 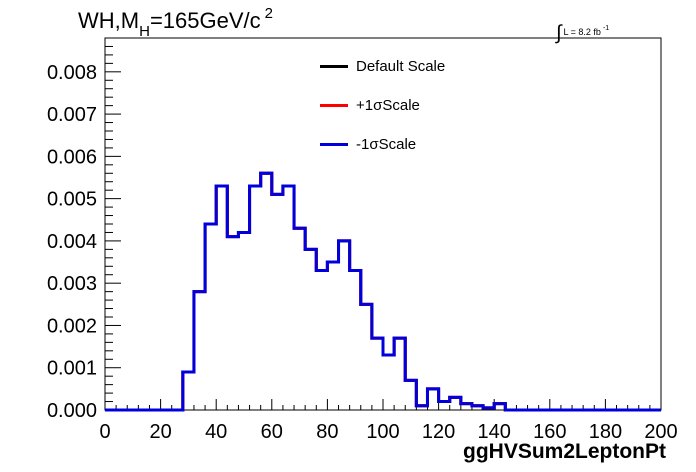 I want to click on title-superscript: 2, so click(x=268, y=13).